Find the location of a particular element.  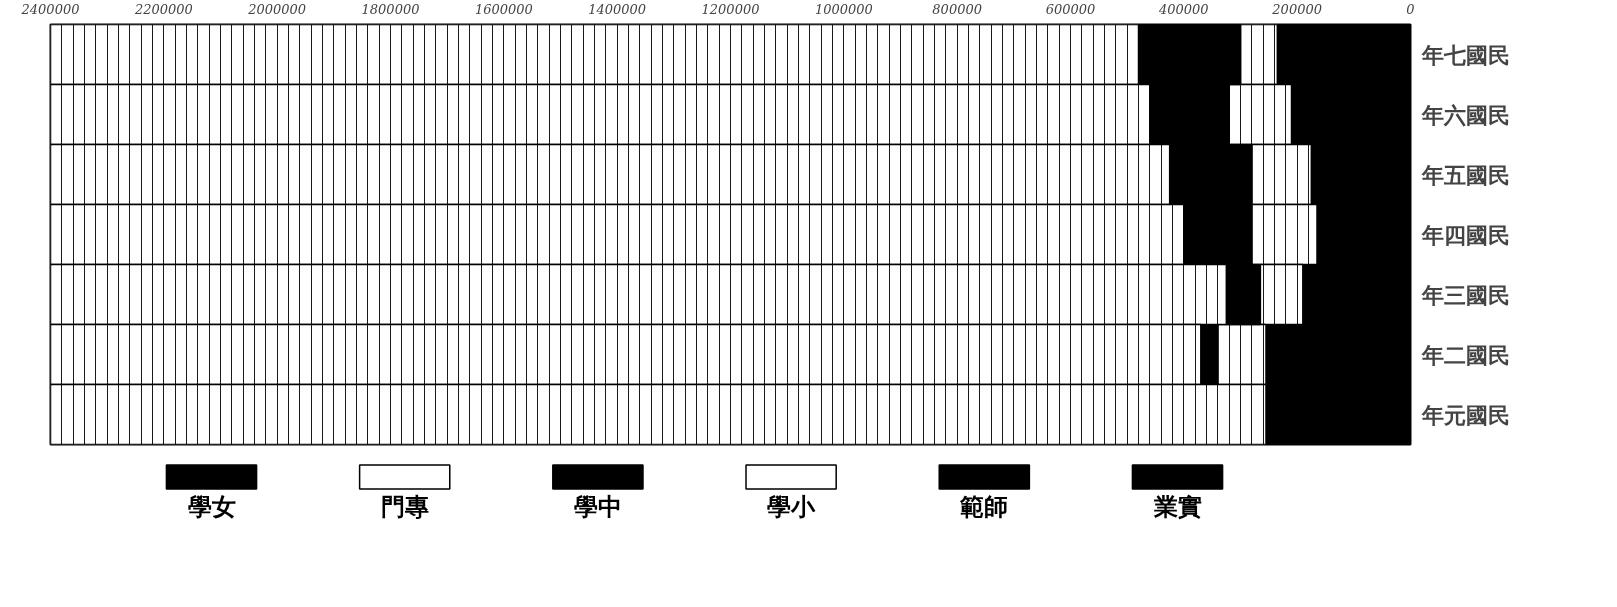

x-tick-label: 1600000 is located at coordinates (503, 9).